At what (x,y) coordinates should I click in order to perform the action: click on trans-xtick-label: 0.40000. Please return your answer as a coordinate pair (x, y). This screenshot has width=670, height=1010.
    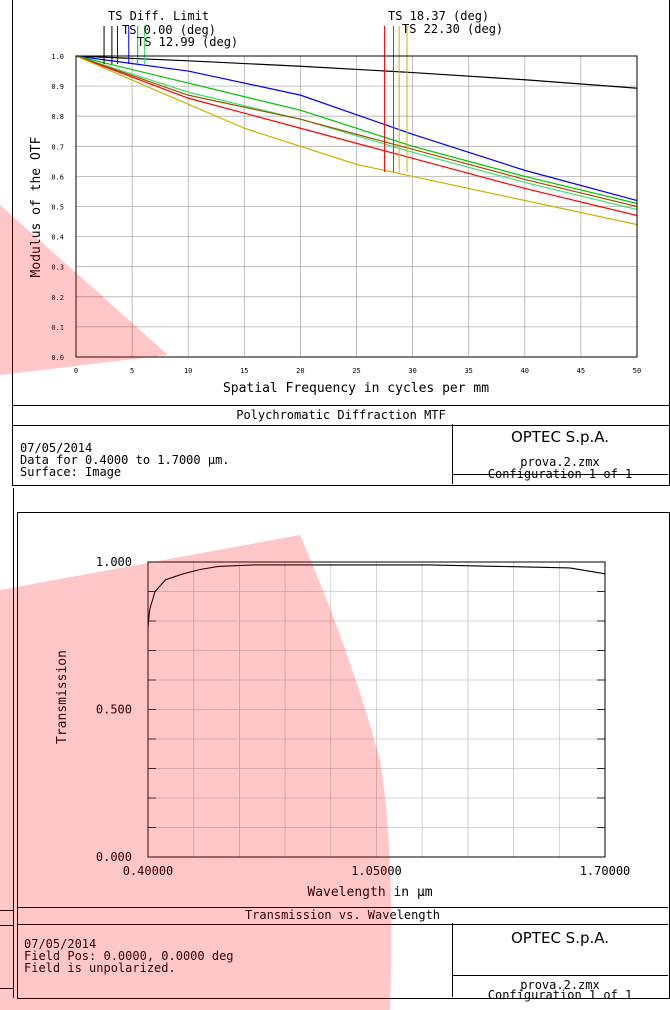
    Looking at the image, I should click on (148, 871).